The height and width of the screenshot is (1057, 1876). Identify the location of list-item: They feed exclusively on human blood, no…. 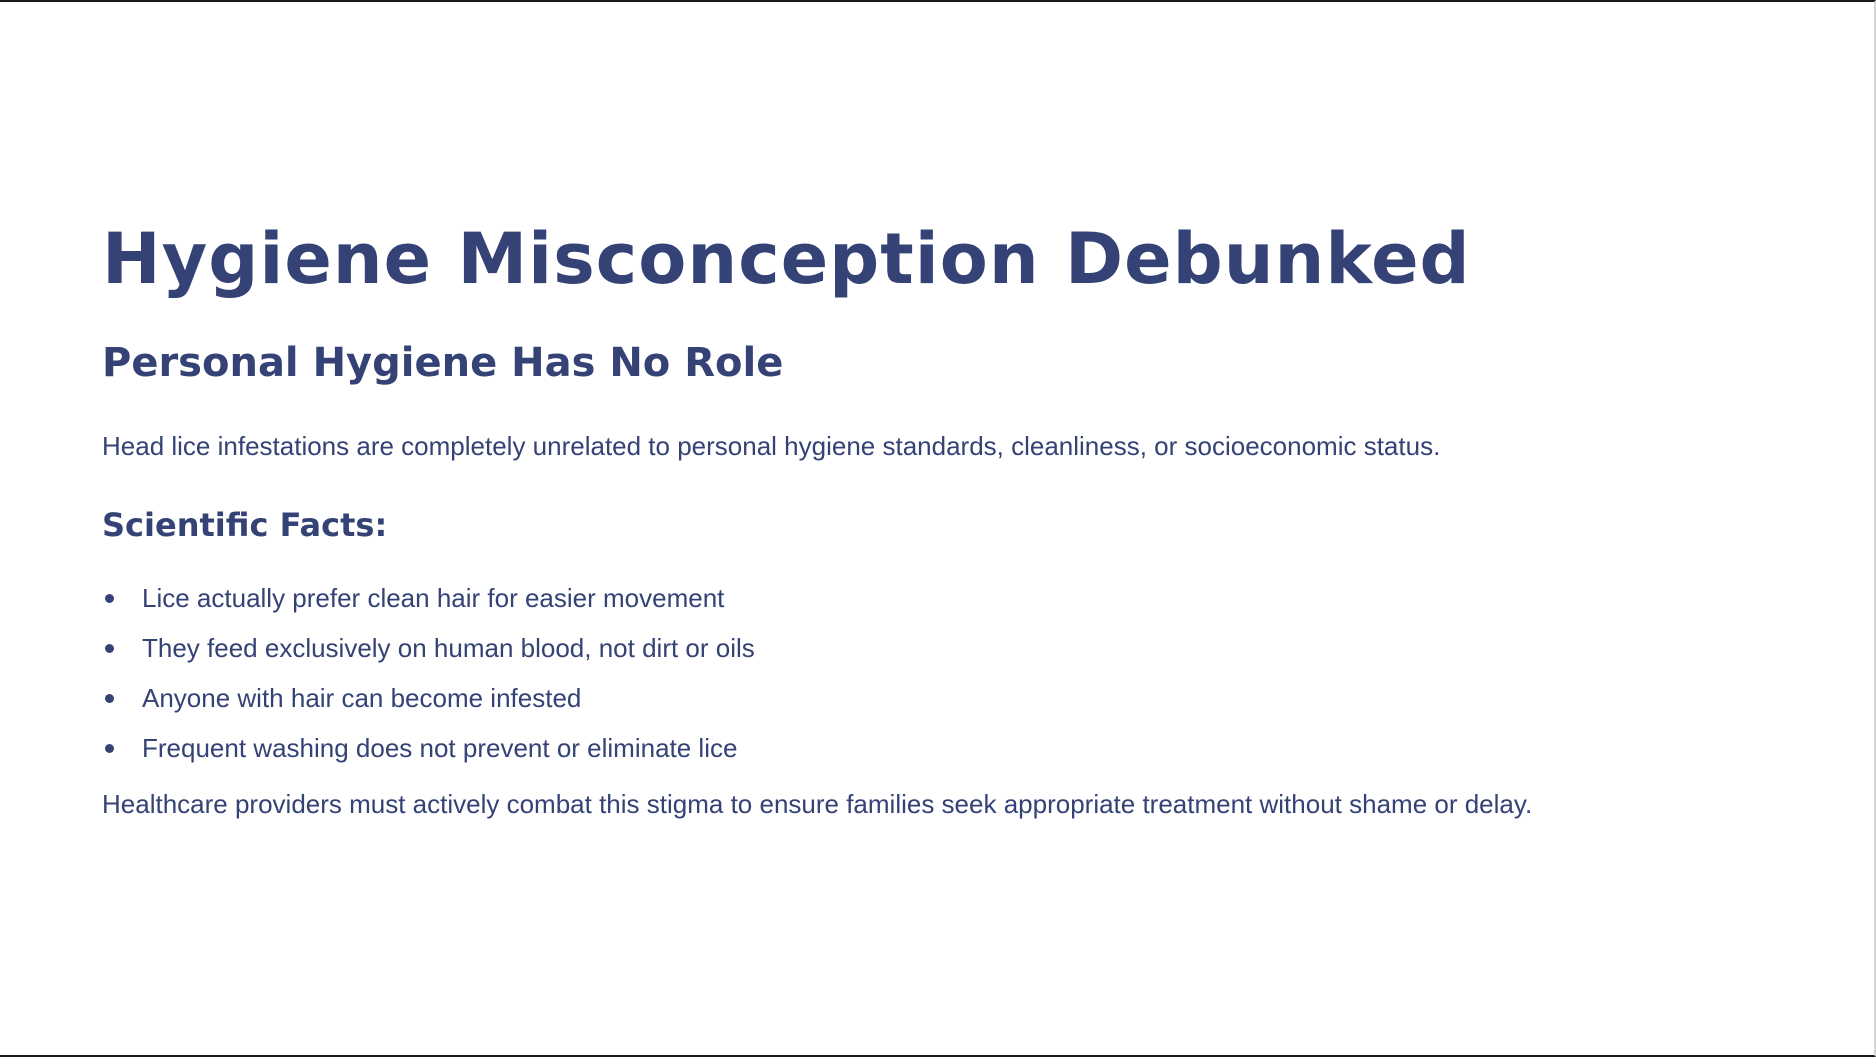
(932, 648).